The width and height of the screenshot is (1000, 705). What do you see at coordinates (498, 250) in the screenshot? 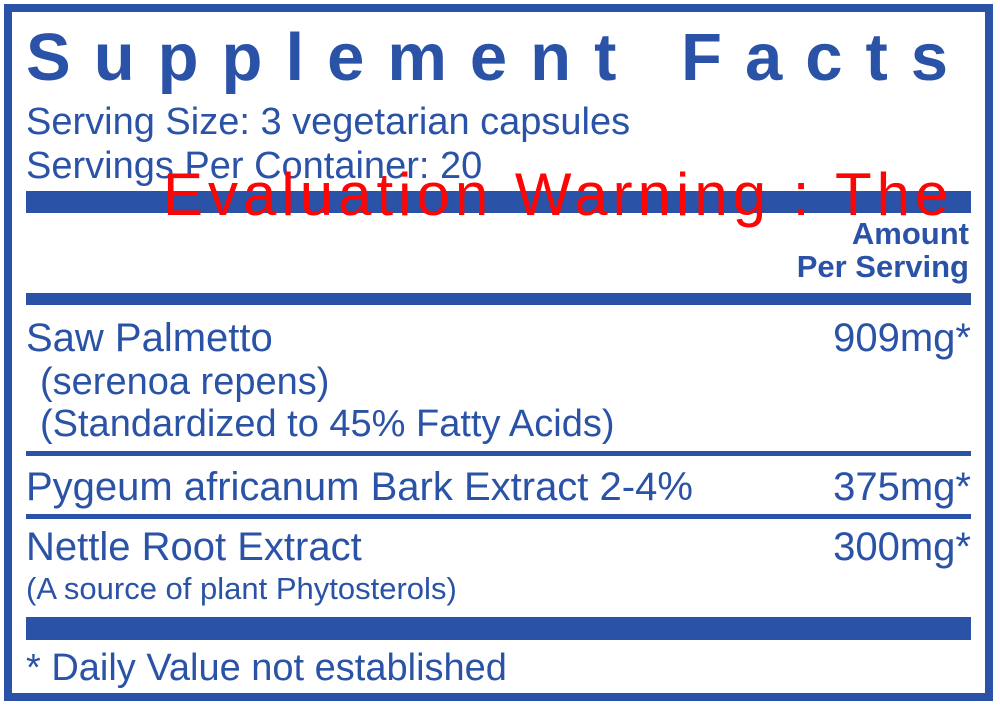
I see `amount-per-serving-header: Amount Per Serving` at bounding box center [498, 250].